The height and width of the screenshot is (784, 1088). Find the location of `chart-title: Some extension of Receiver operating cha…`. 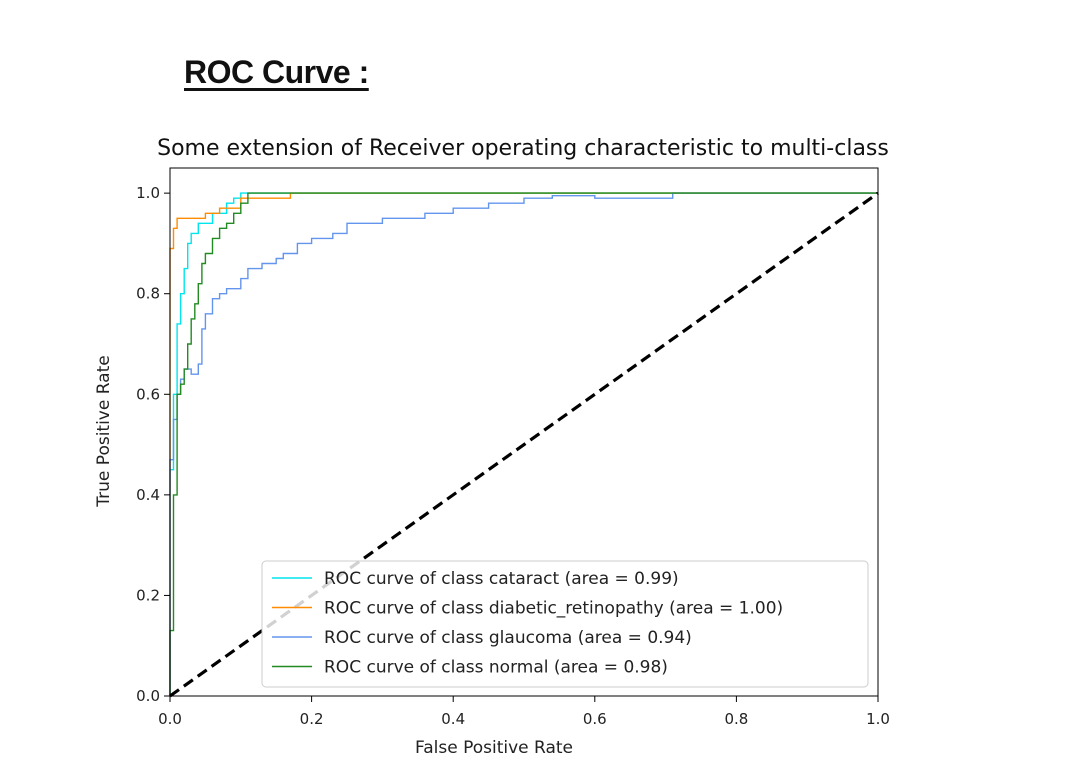

chart-title: Some extension of Receiver operating cha… is located at coordinates (523, 148).